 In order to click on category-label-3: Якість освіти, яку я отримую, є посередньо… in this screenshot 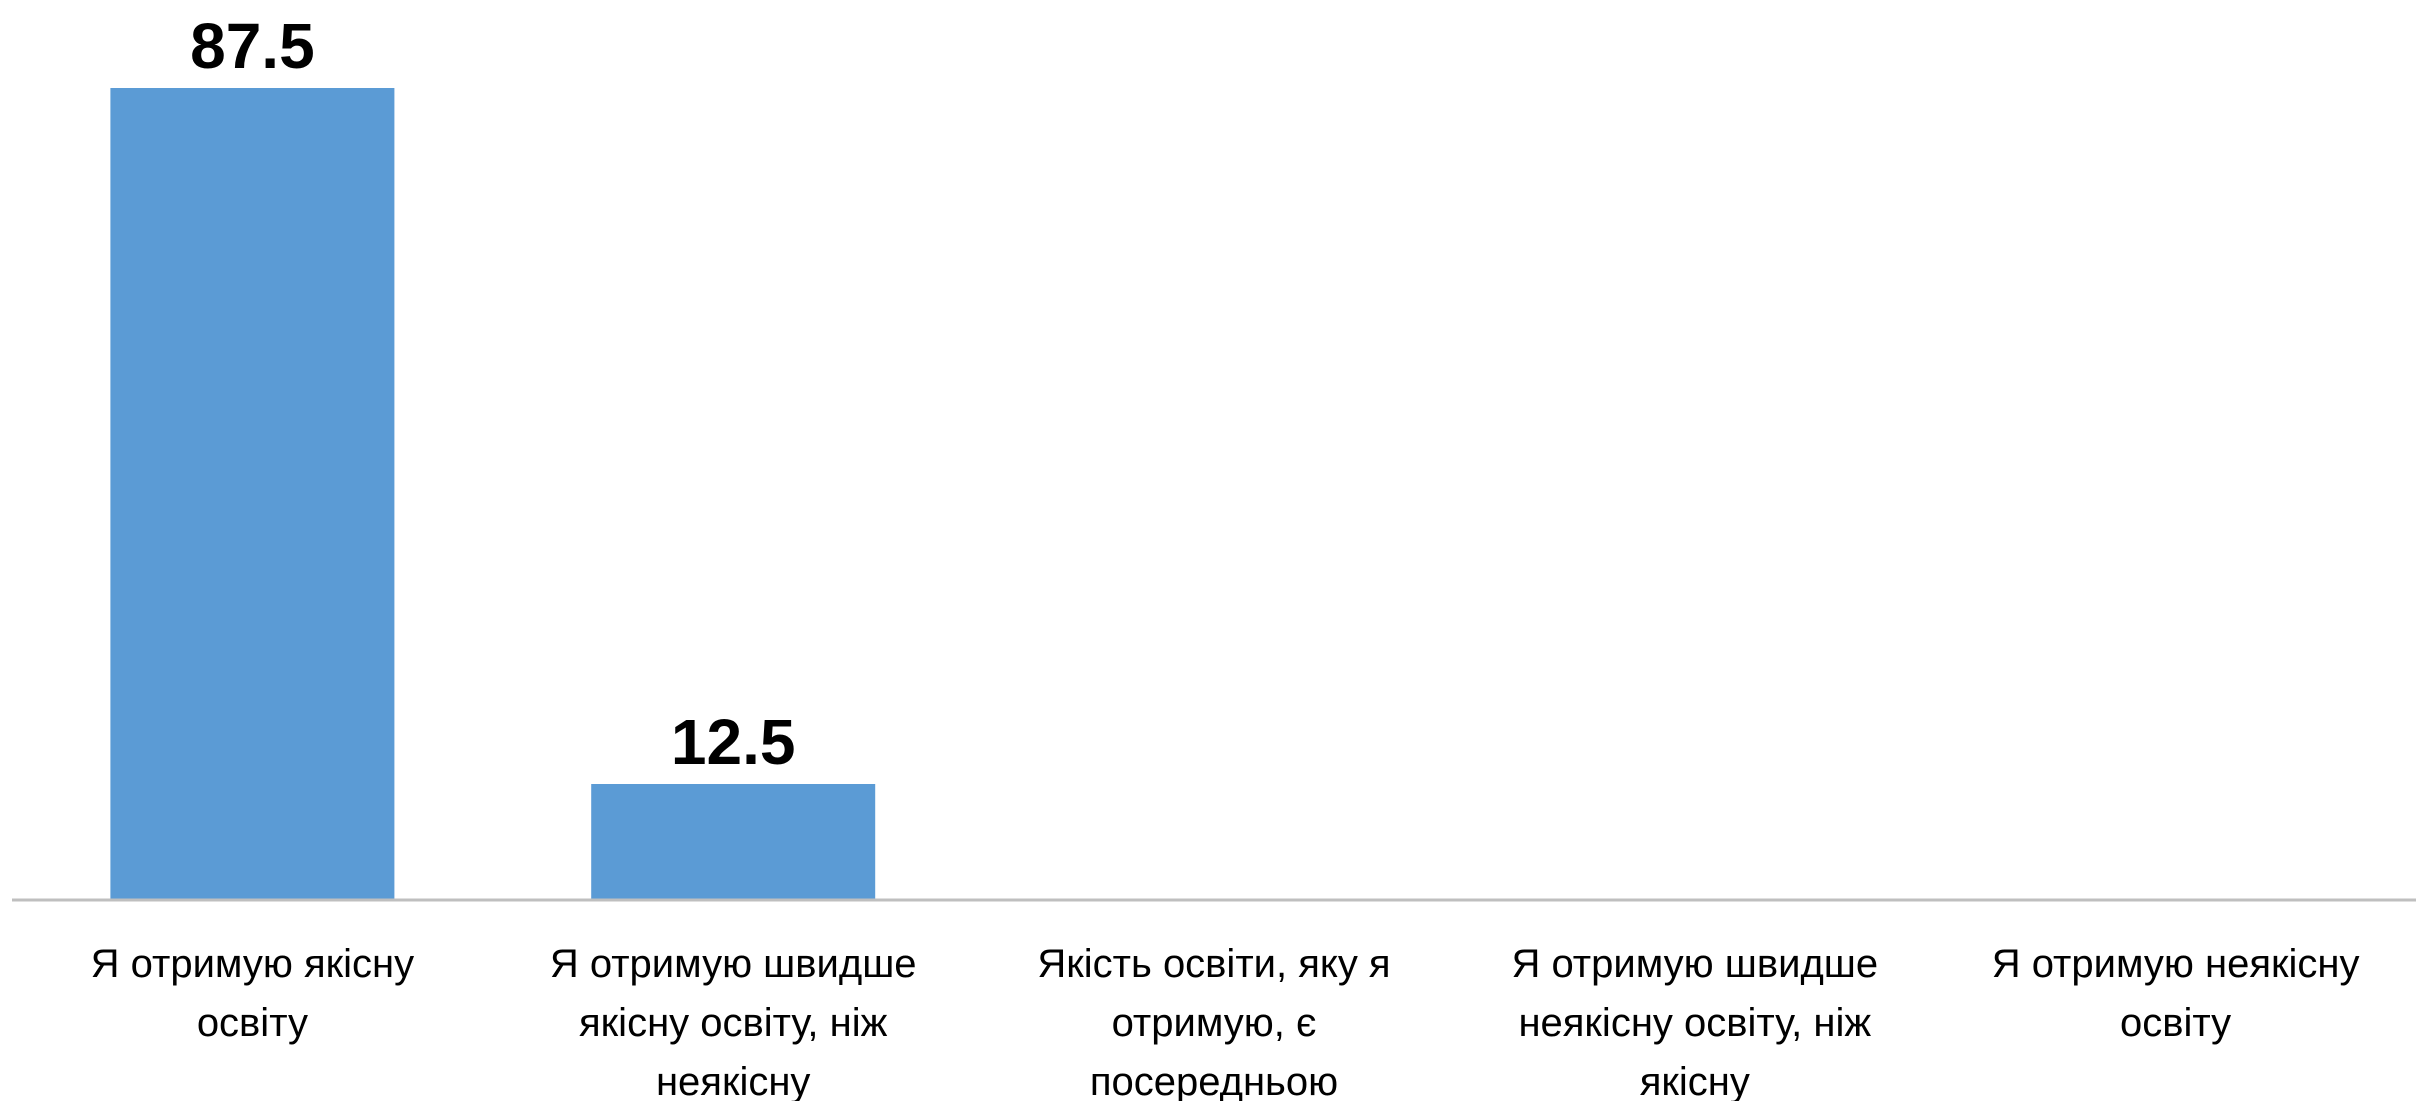, I will do `click(1213, 1021)`.